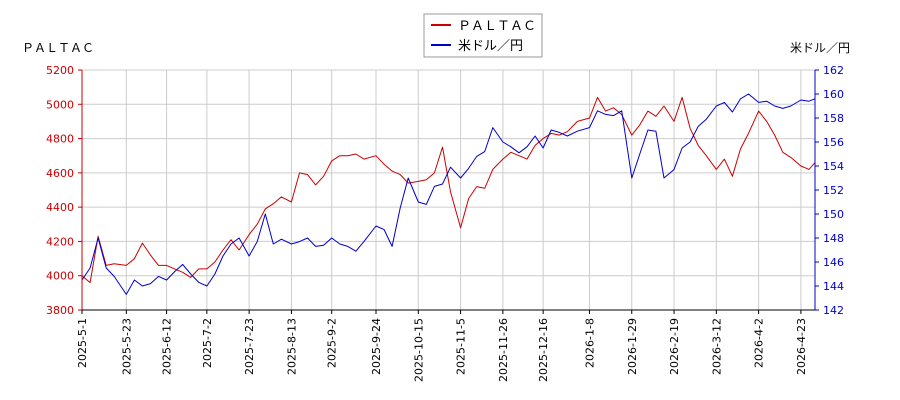 This screenshot has width=900, height=400. Describe the element at coordinates (167, 346) in the screenshot. I see `x-tick-label: 2025-6-12` at that location.